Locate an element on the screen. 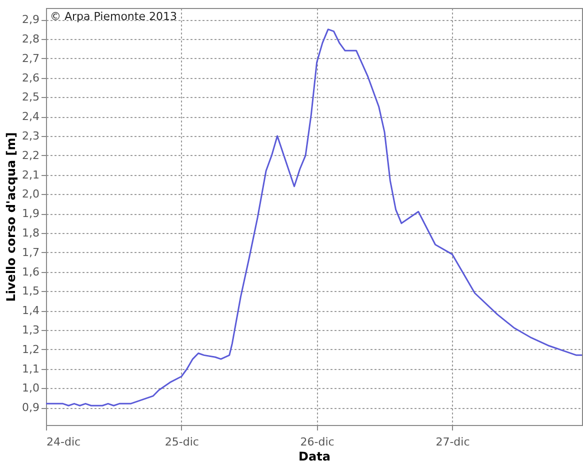  y-tick-label: 2,3 is located at coordinates (31, 136).